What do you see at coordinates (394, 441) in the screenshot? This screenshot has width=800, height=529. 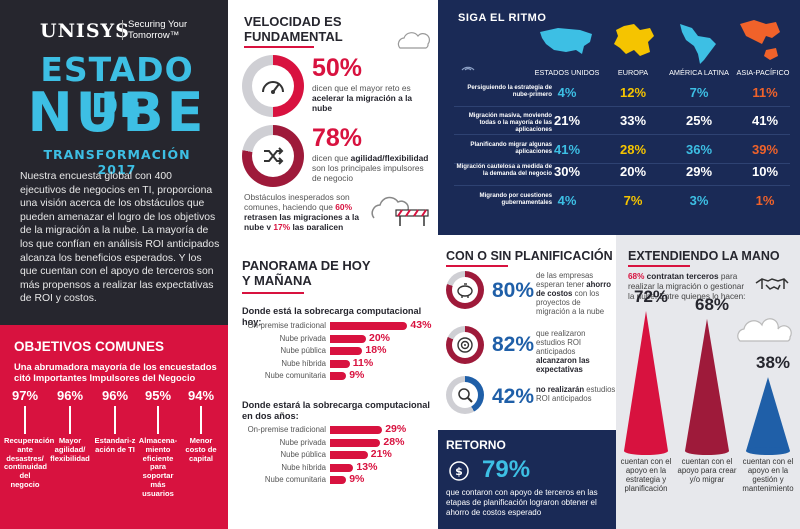 I see `bar-value: 28%` at bounding box center [394, 441].